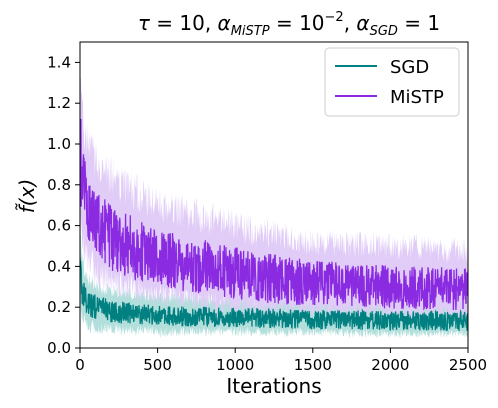 This screenshot has width=498, height=408. I want to click on x-tick-label: 2500, so click(468, 365).